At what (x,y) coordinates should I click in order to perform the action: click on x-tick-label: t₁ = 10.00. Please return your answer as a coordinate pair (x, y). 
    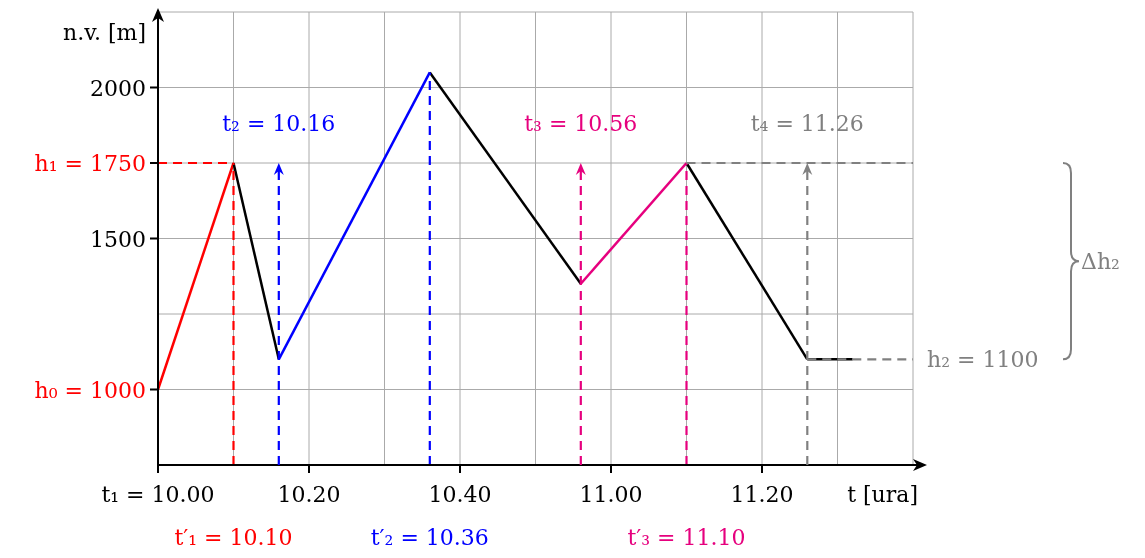
    Looking at the image, I should click on (158, 494).